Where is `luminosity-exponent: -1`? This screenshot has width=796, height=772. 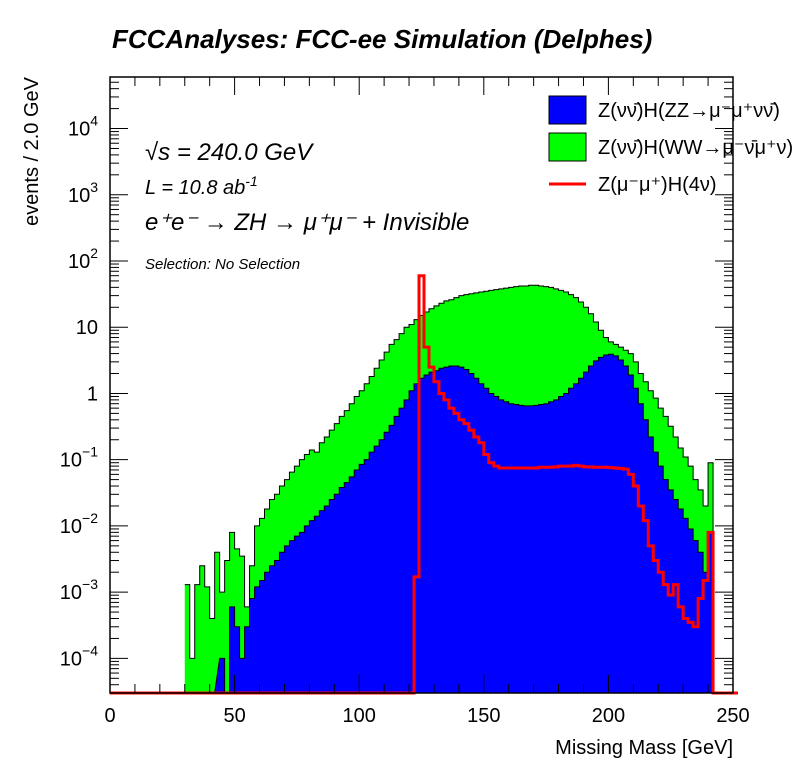 luminosity-exponent: -1 is located at coordinates (251, 181).